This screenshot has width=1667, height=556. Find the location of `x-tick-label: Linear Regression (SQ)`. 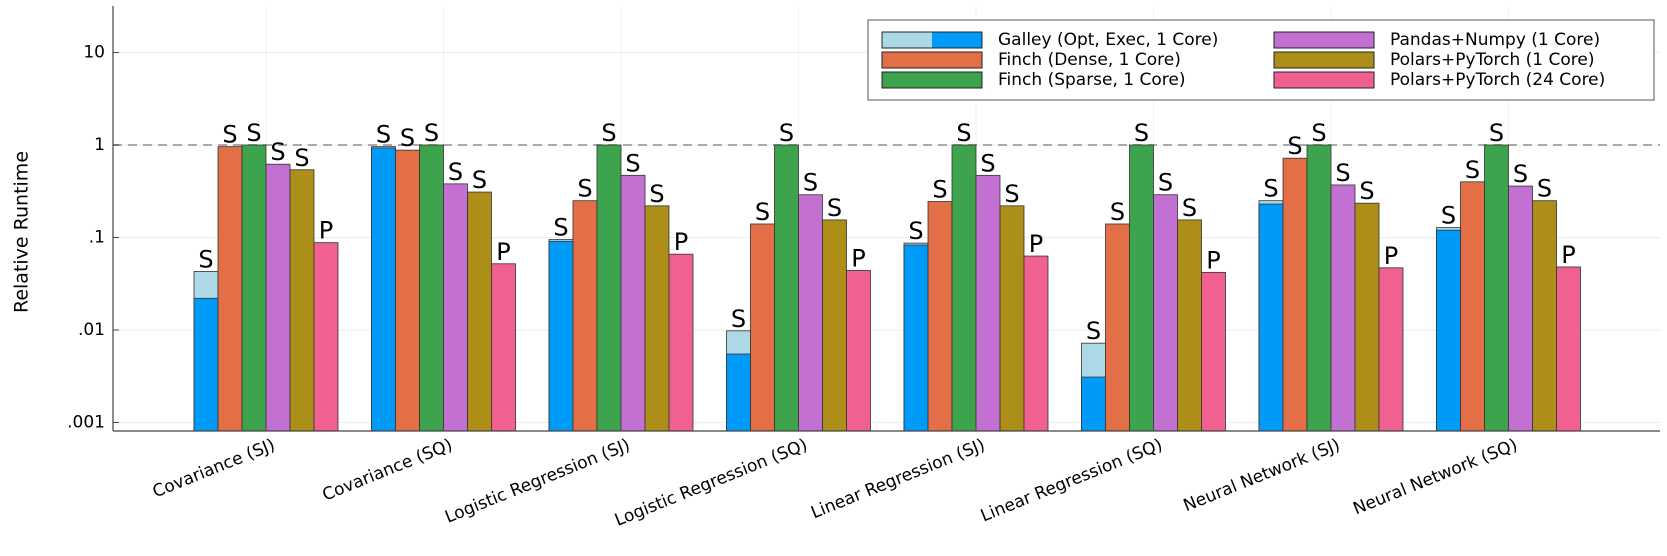

x-tick-label: Linear Regression (SQ) is located at coordinates (1071, 480).